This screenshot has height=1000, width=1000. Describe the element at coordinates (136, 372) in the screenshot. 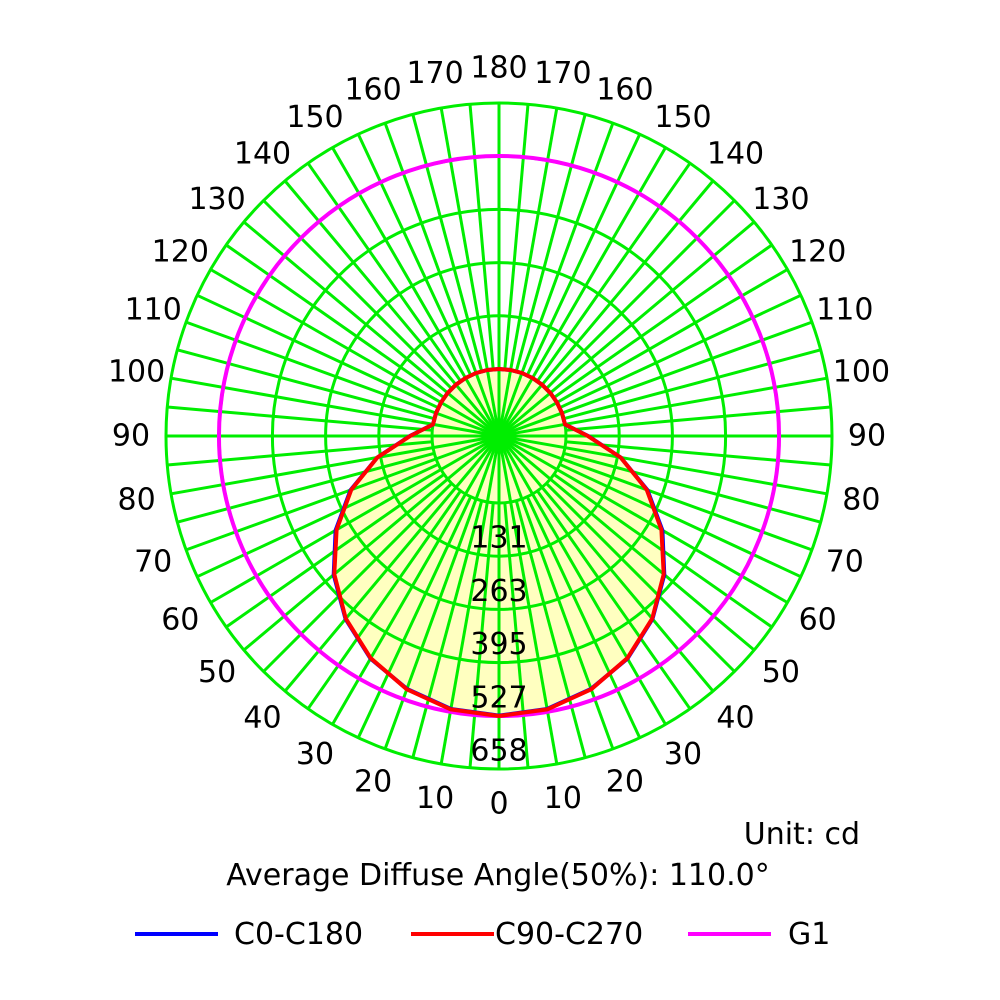

I see `angle-label-left: 100` at that location.